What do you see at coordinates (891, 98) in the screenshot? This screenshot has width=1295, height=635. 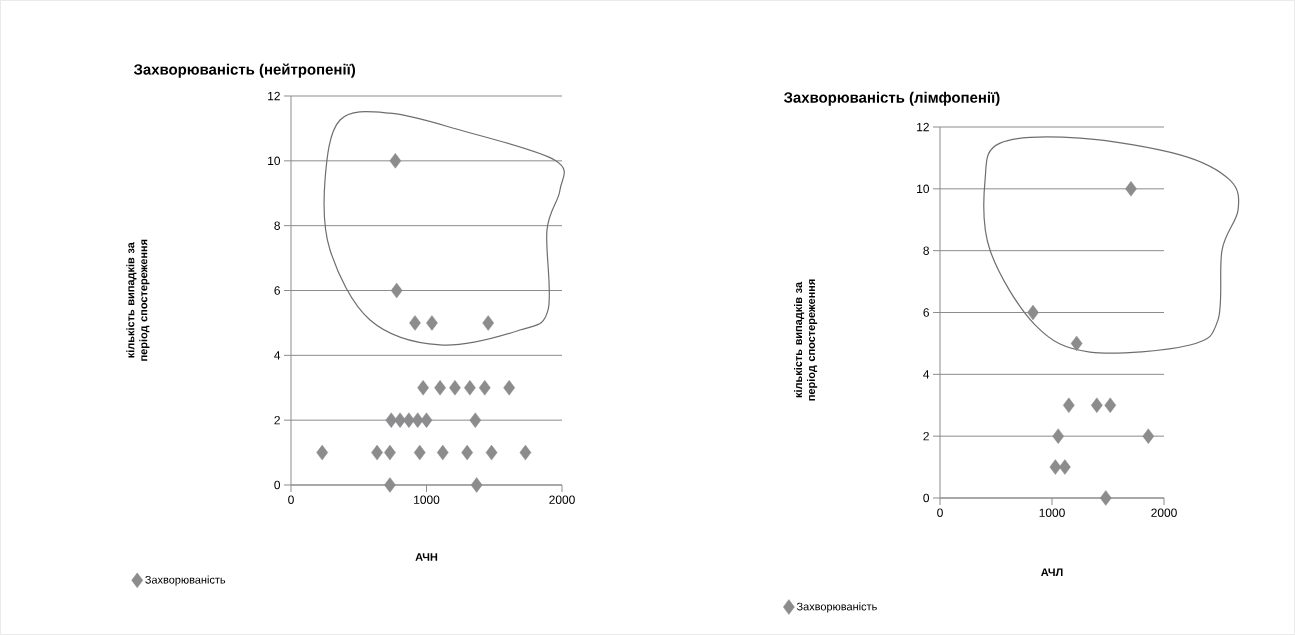 I see `chart-title: Захворюваність (лімфопенії)` at bounding box center [891, 98].